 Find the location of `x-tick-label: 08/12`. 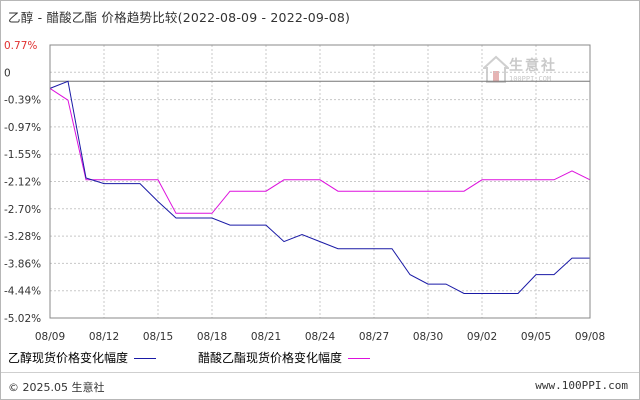

x-tick-label: 08/12 is located at coordinates (104, 337).